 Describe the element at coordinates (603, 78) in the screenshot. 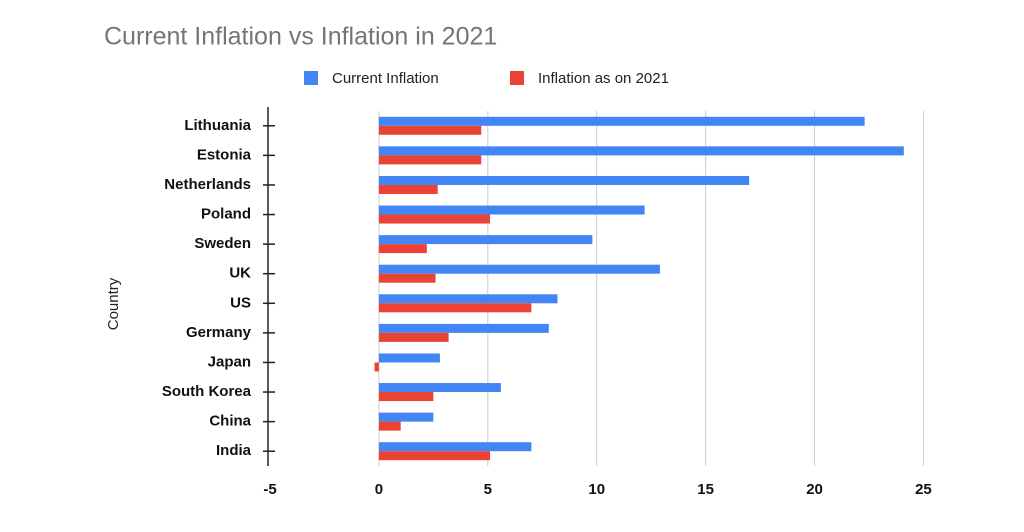

I see `legend-label: Inflation as on 2021` at that location.